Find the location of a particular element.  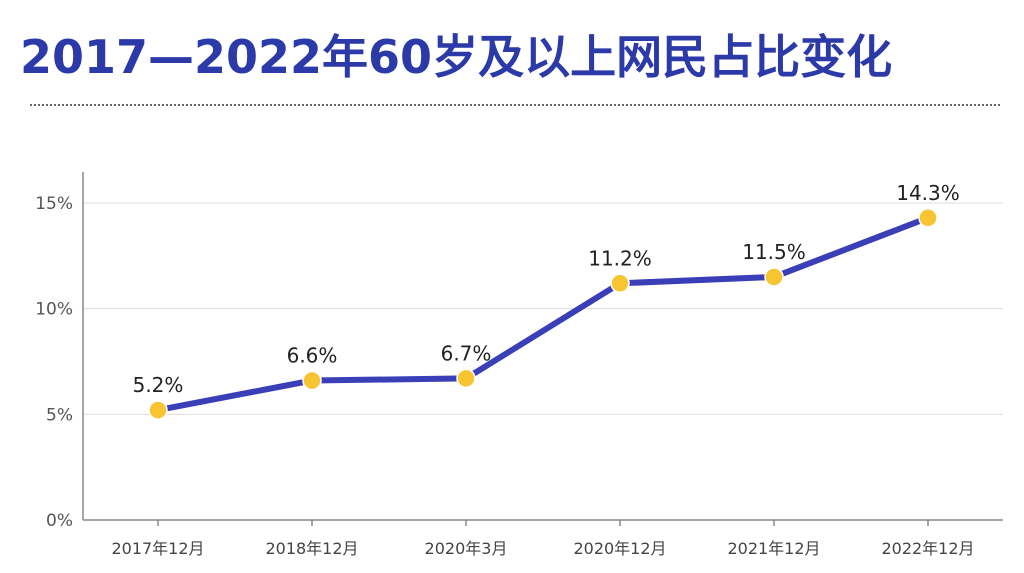

x-tick-label: 2020年12月 is located at coordinates (619, 548).